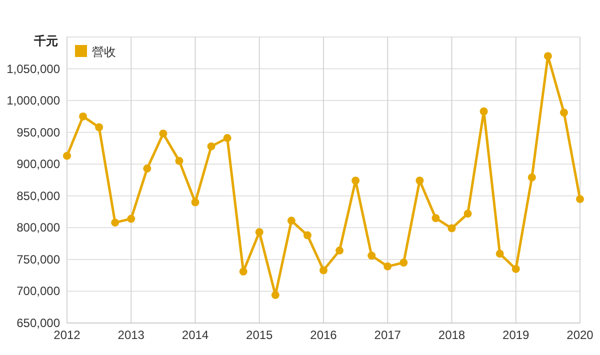 Image resolution: width=600 pixels, height=355 pixels. Describe the element at coordinates (38, 132) in the screenshot. I see `y-tick-label: 950,000` at that location.